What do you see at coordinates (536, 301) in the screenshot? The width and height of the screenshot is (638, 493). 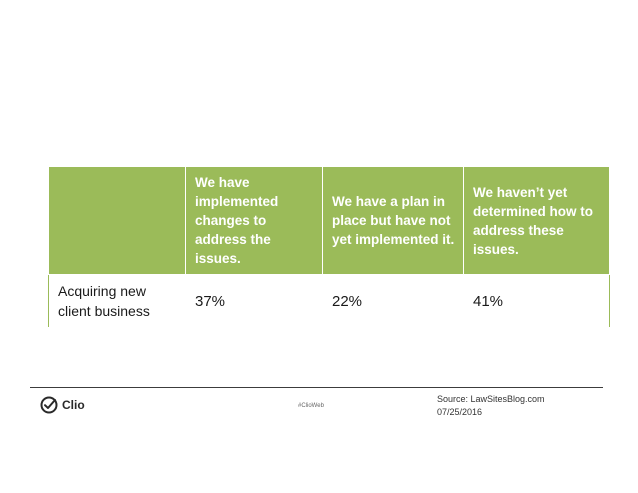 I see `value-undetermined: 41%` at bounding box center [536, 301].